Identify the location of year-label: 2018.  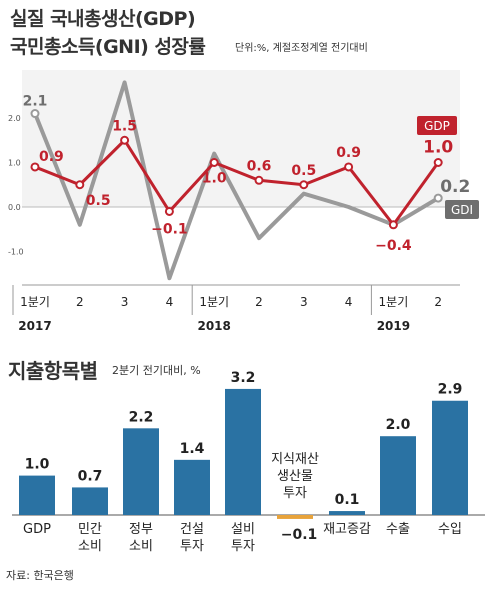
(213, 326).